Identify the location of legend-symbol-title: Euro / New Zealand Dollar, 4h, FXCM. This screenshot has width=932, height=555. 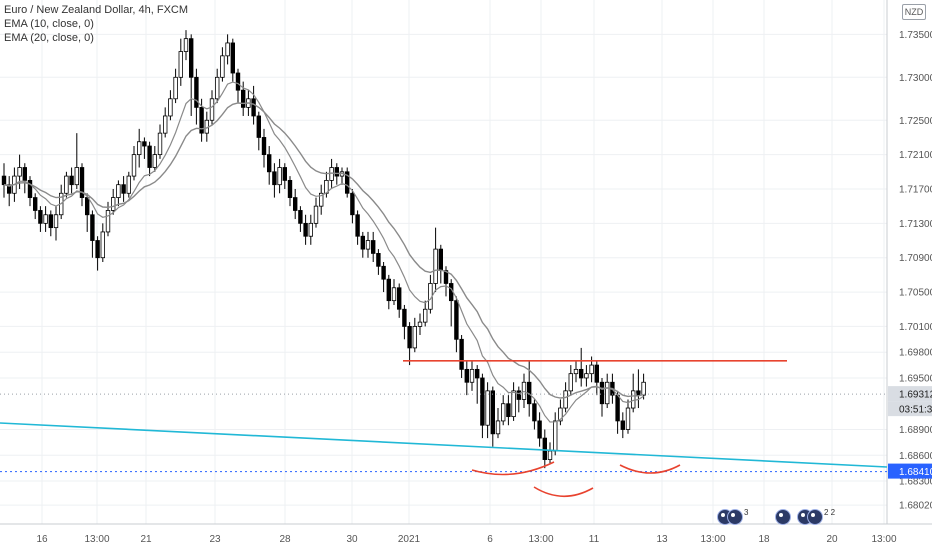
(96, 10).